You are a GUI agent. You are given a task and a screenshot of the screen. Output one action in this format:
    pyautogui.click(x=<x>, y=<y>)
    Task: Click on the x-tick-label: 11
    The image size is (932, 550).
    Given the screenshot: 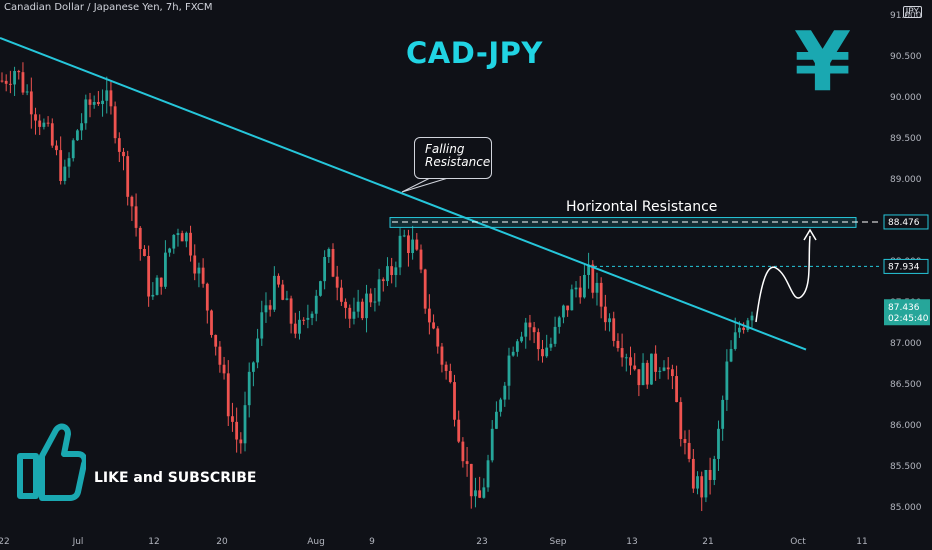 What is the action you would take?
    pyautogui.click(x=861, y=542)
    